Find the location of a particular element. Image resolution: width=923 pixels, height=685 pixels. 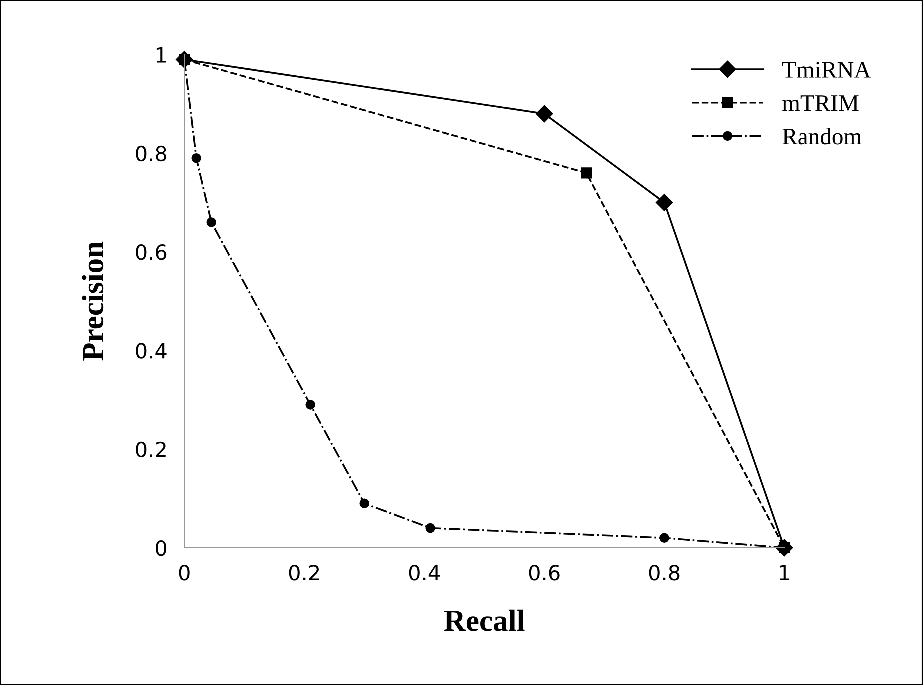

x-tick-label: 0 is located at coordinates (184, 573).